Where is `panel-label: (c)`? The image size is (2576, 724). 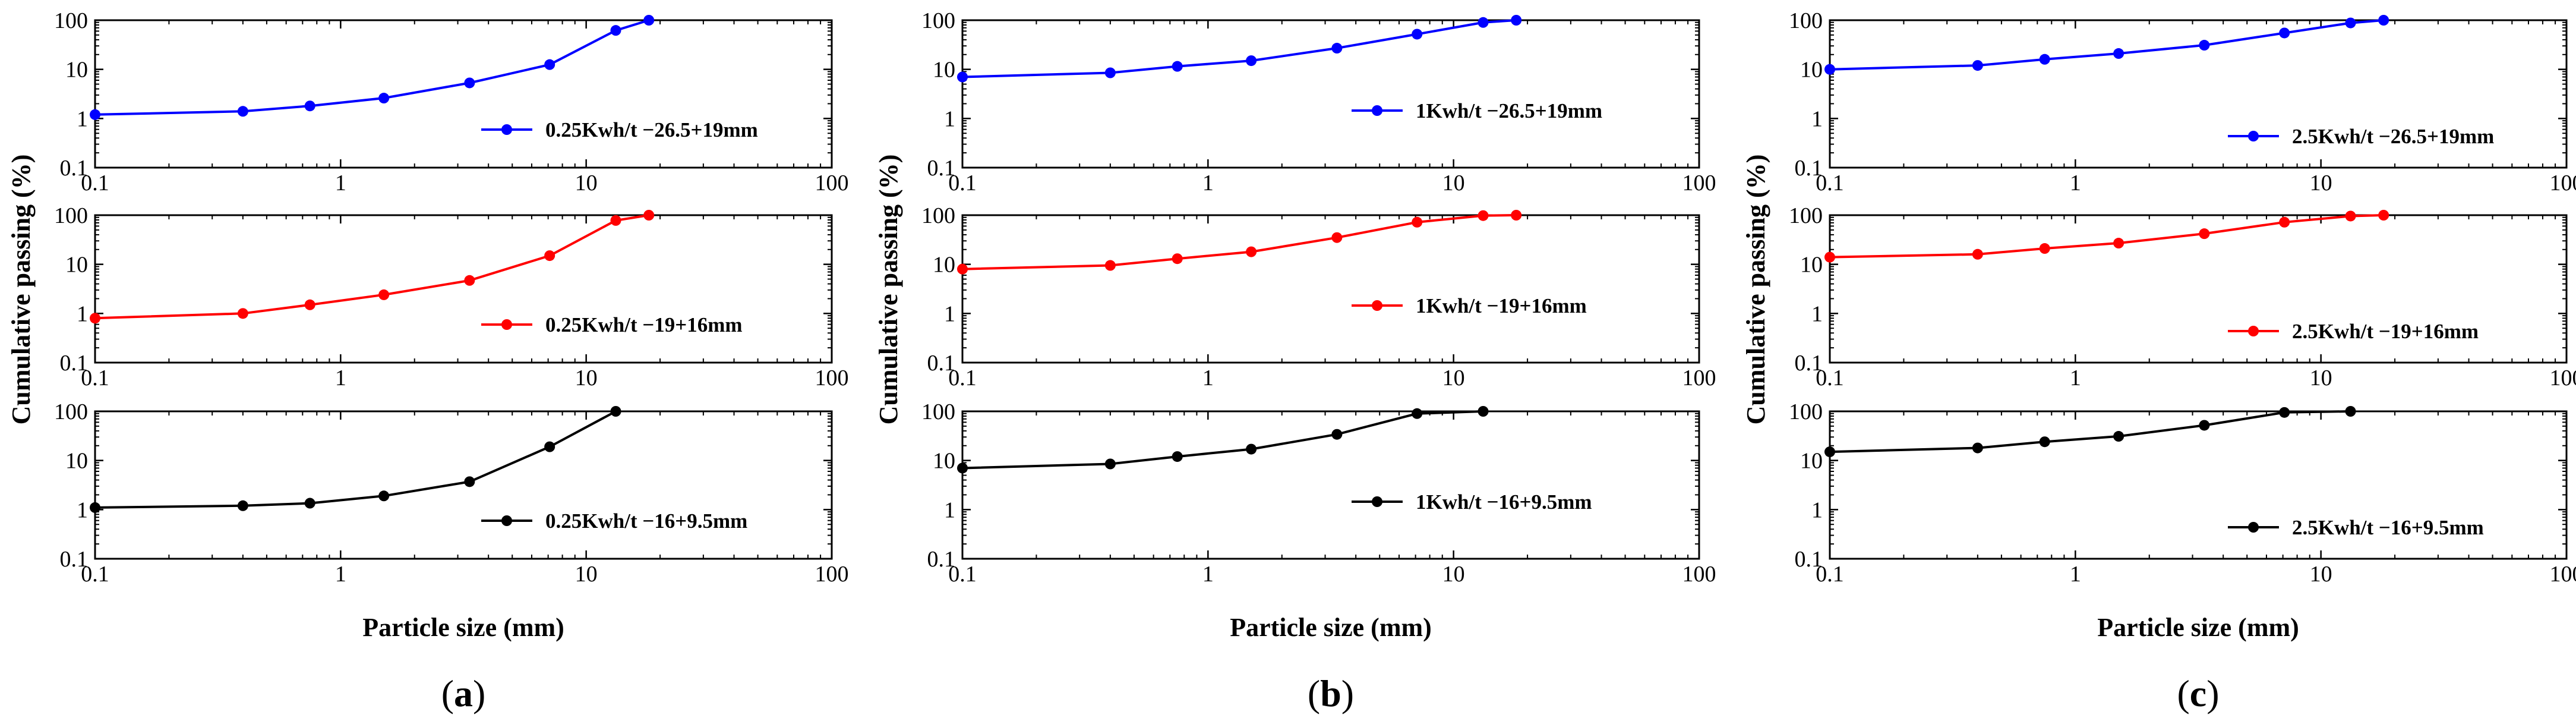
panel-label: (c) is located at coordinates (2198, 693).